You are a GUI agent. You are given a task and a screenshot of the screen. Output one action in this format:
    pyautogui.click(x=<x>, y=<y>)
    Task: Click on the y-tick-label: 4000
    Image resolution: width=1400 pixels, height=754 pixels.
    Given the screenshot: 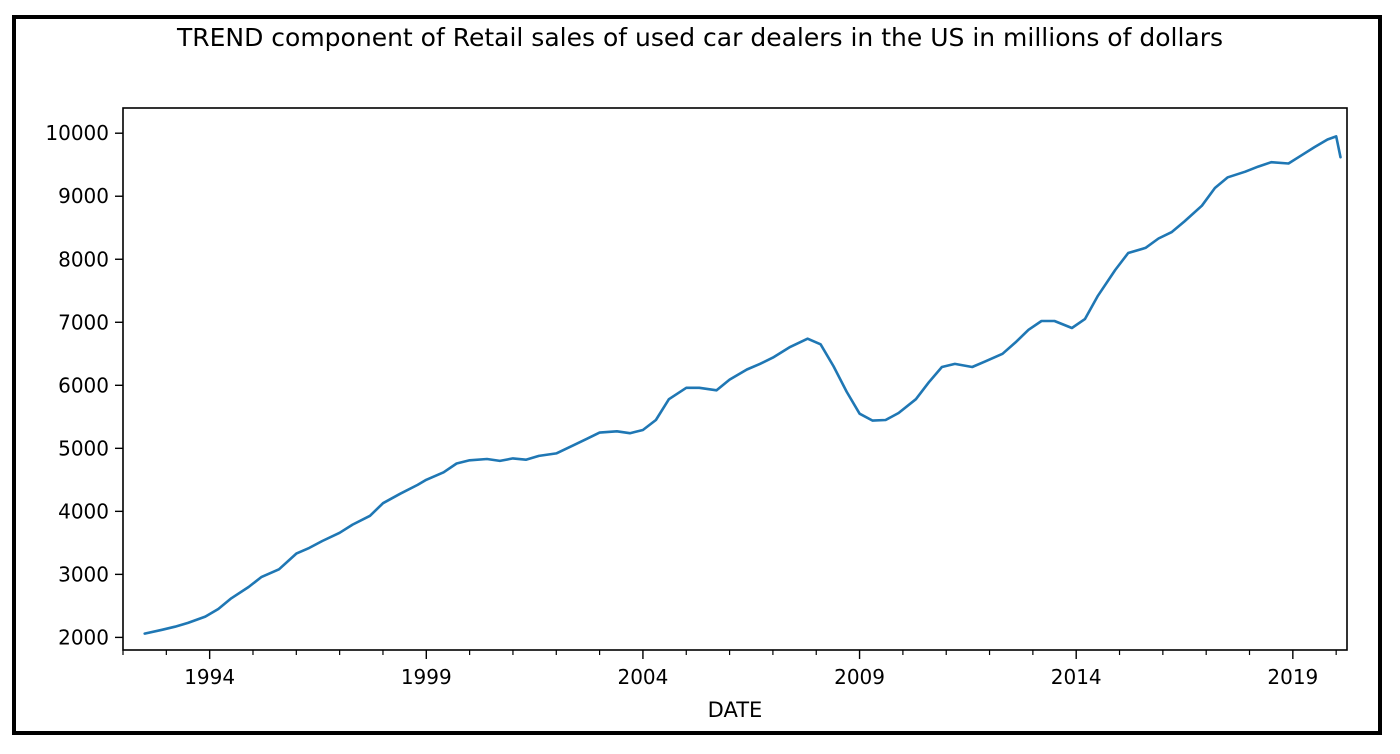 What is the action you would take?
    pyautogui.click(x=83, y=511)
    